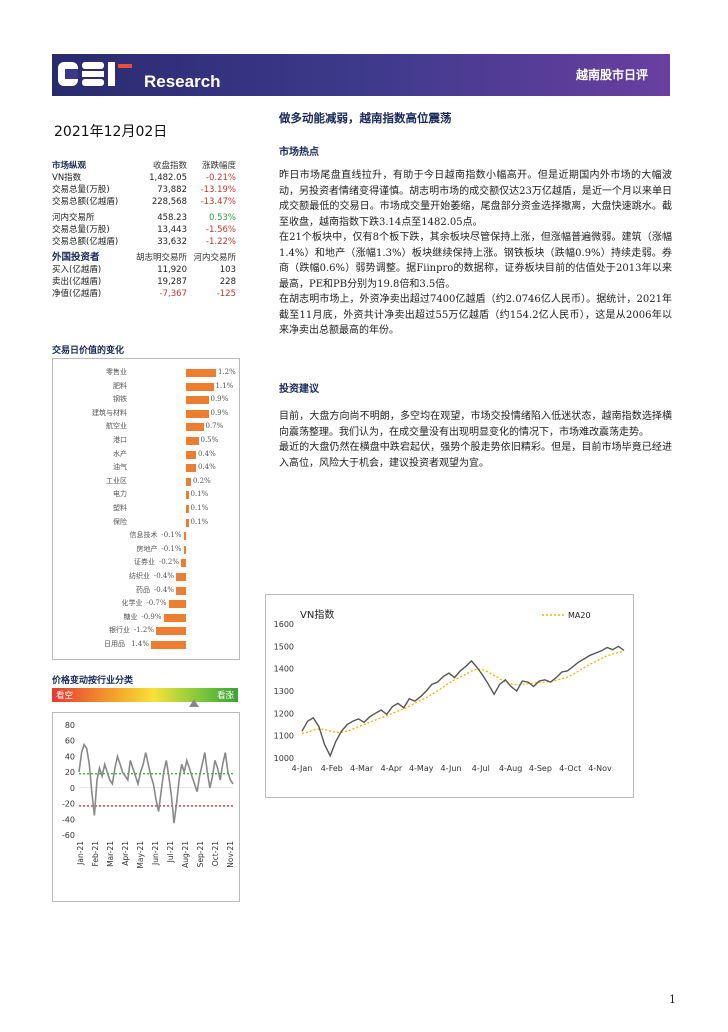 This screenshot has height=1032, width=728. Describe the element at coordinates (120, 453) in the screenshot. I see `bar-category-label: 水产` at that location.